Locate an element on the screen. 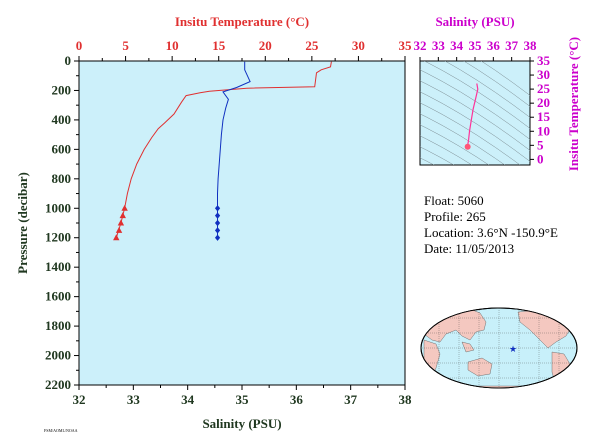 Image resolution: width=601 pixels, height=448 pixels. ts-salinity-tick-label: 34 is located at coordinates (457, 45).